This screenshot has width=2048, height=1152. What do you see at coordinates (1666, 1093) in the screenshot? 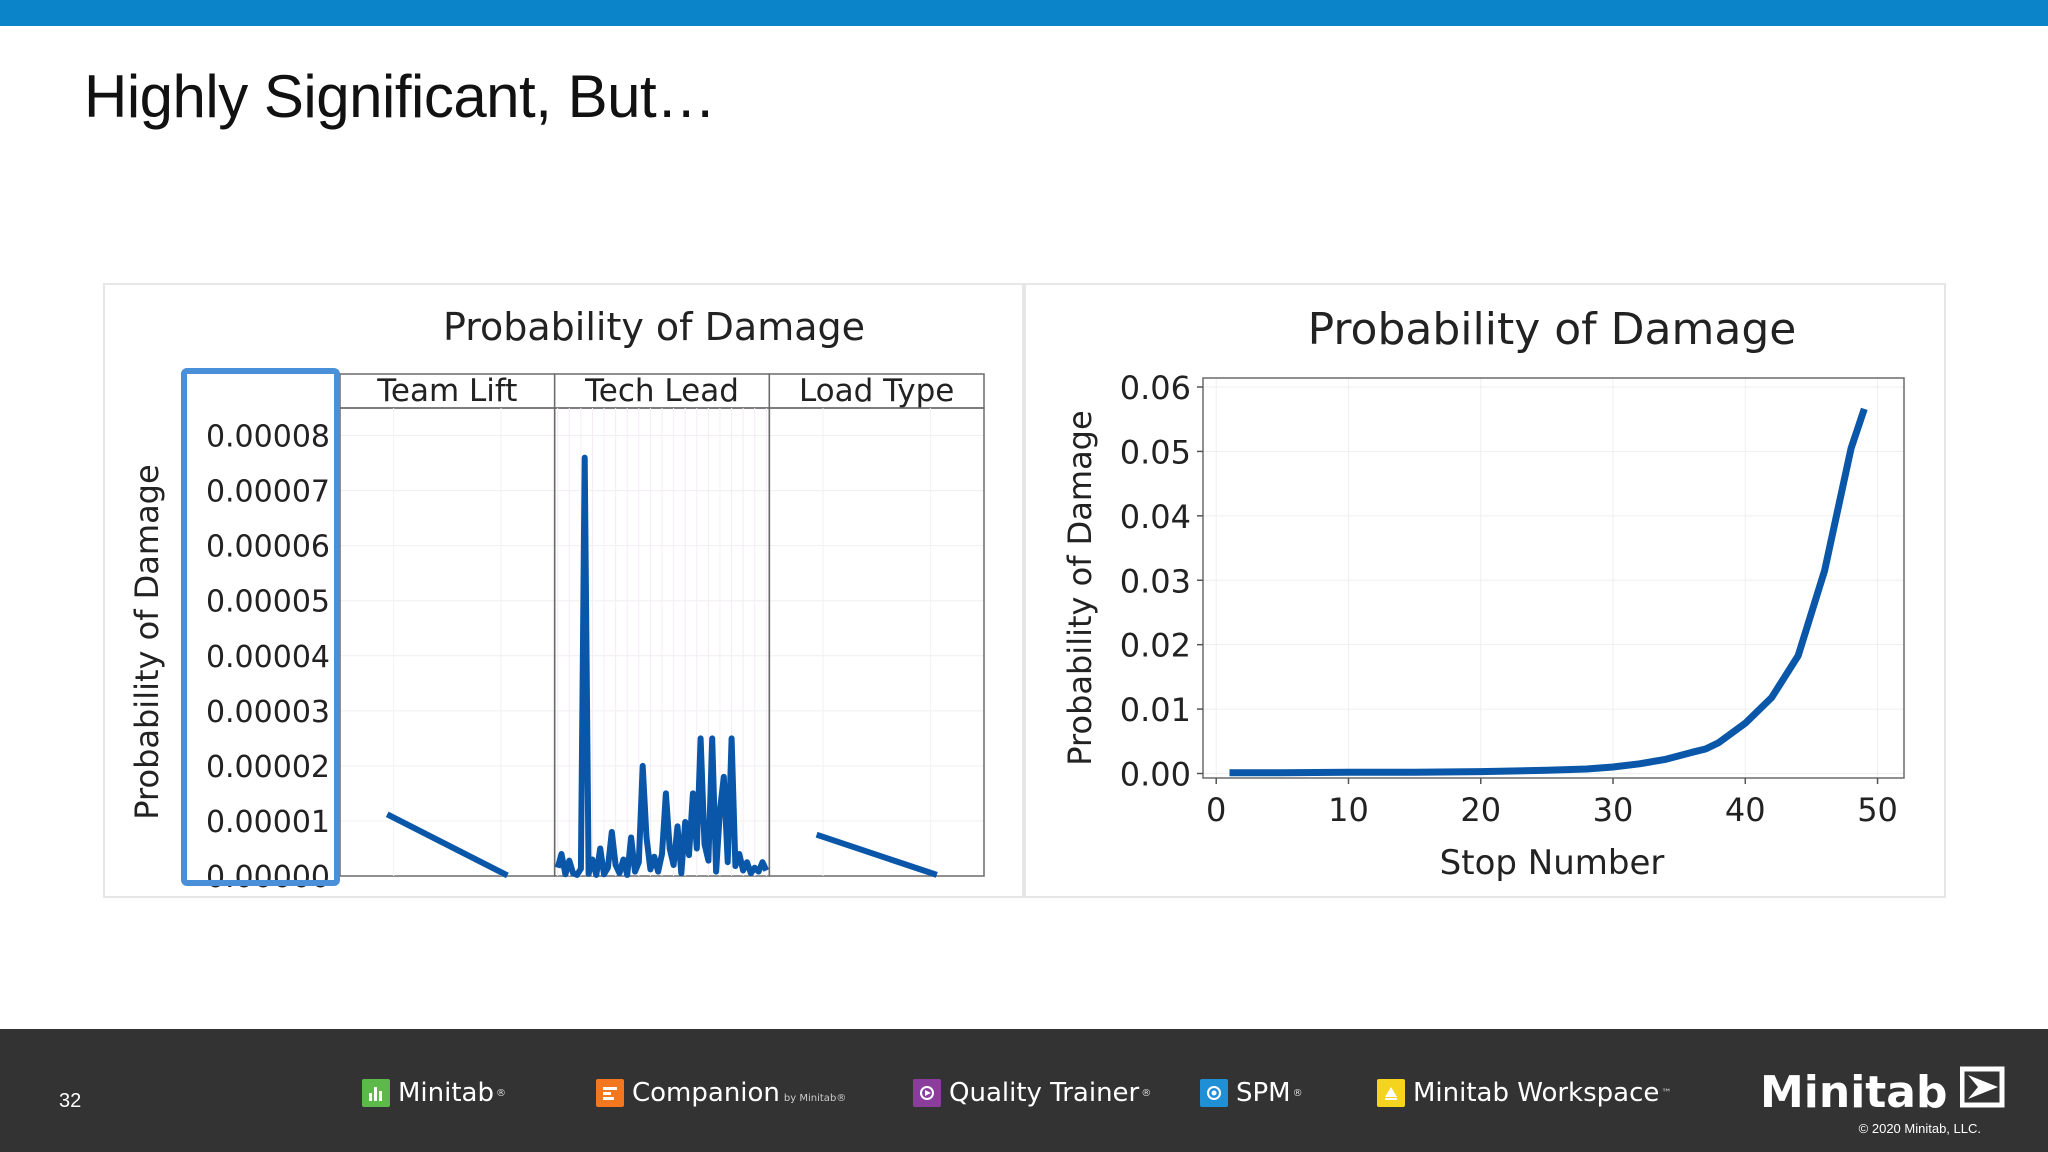
I see `product-mark: ™` at bounding box center [1666, 1093].